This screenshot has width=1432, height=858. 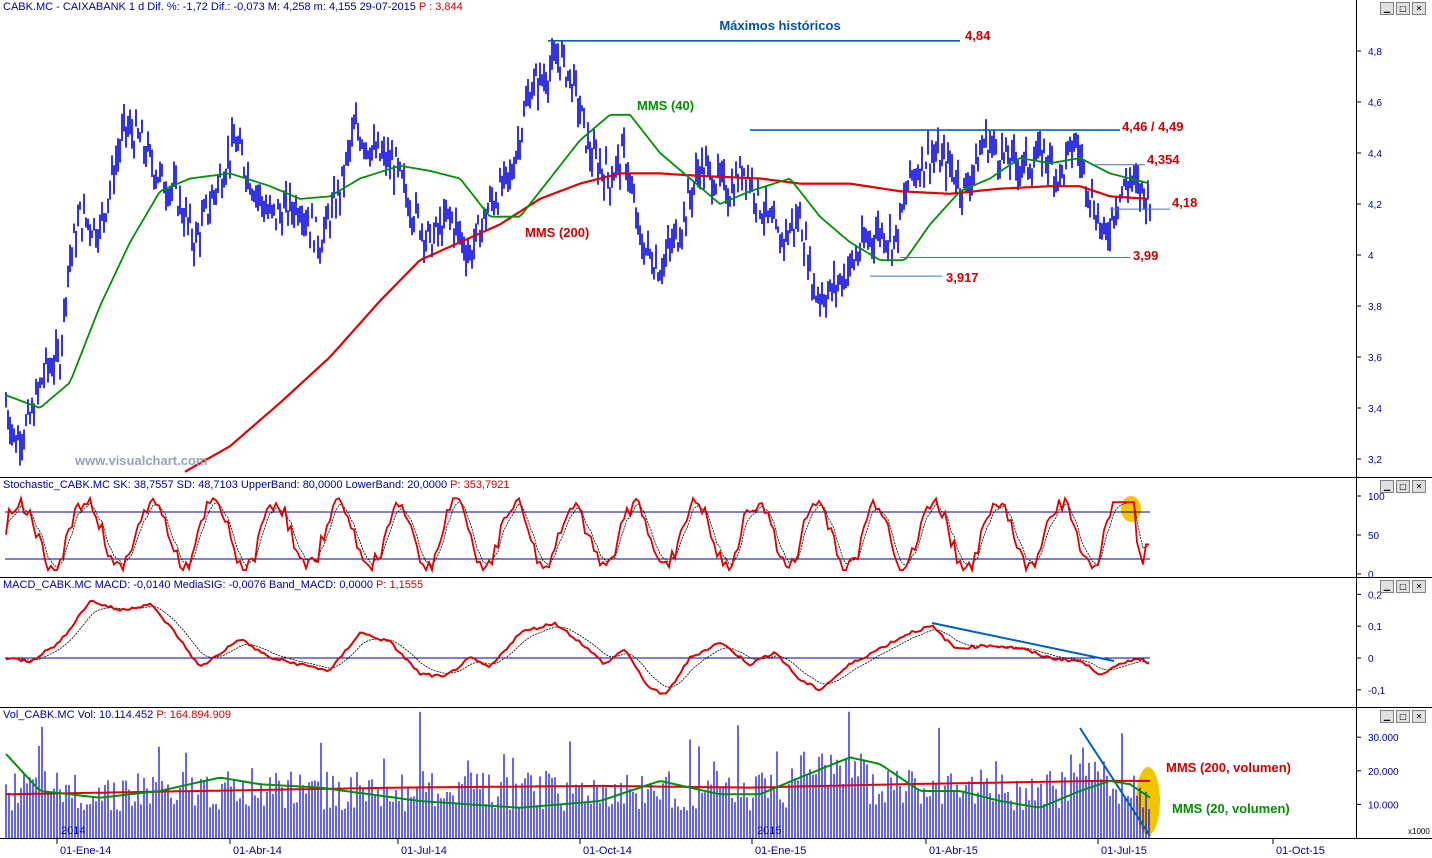 I want to click on y-tick-label: 10.000, so click(x=1383, y=805).